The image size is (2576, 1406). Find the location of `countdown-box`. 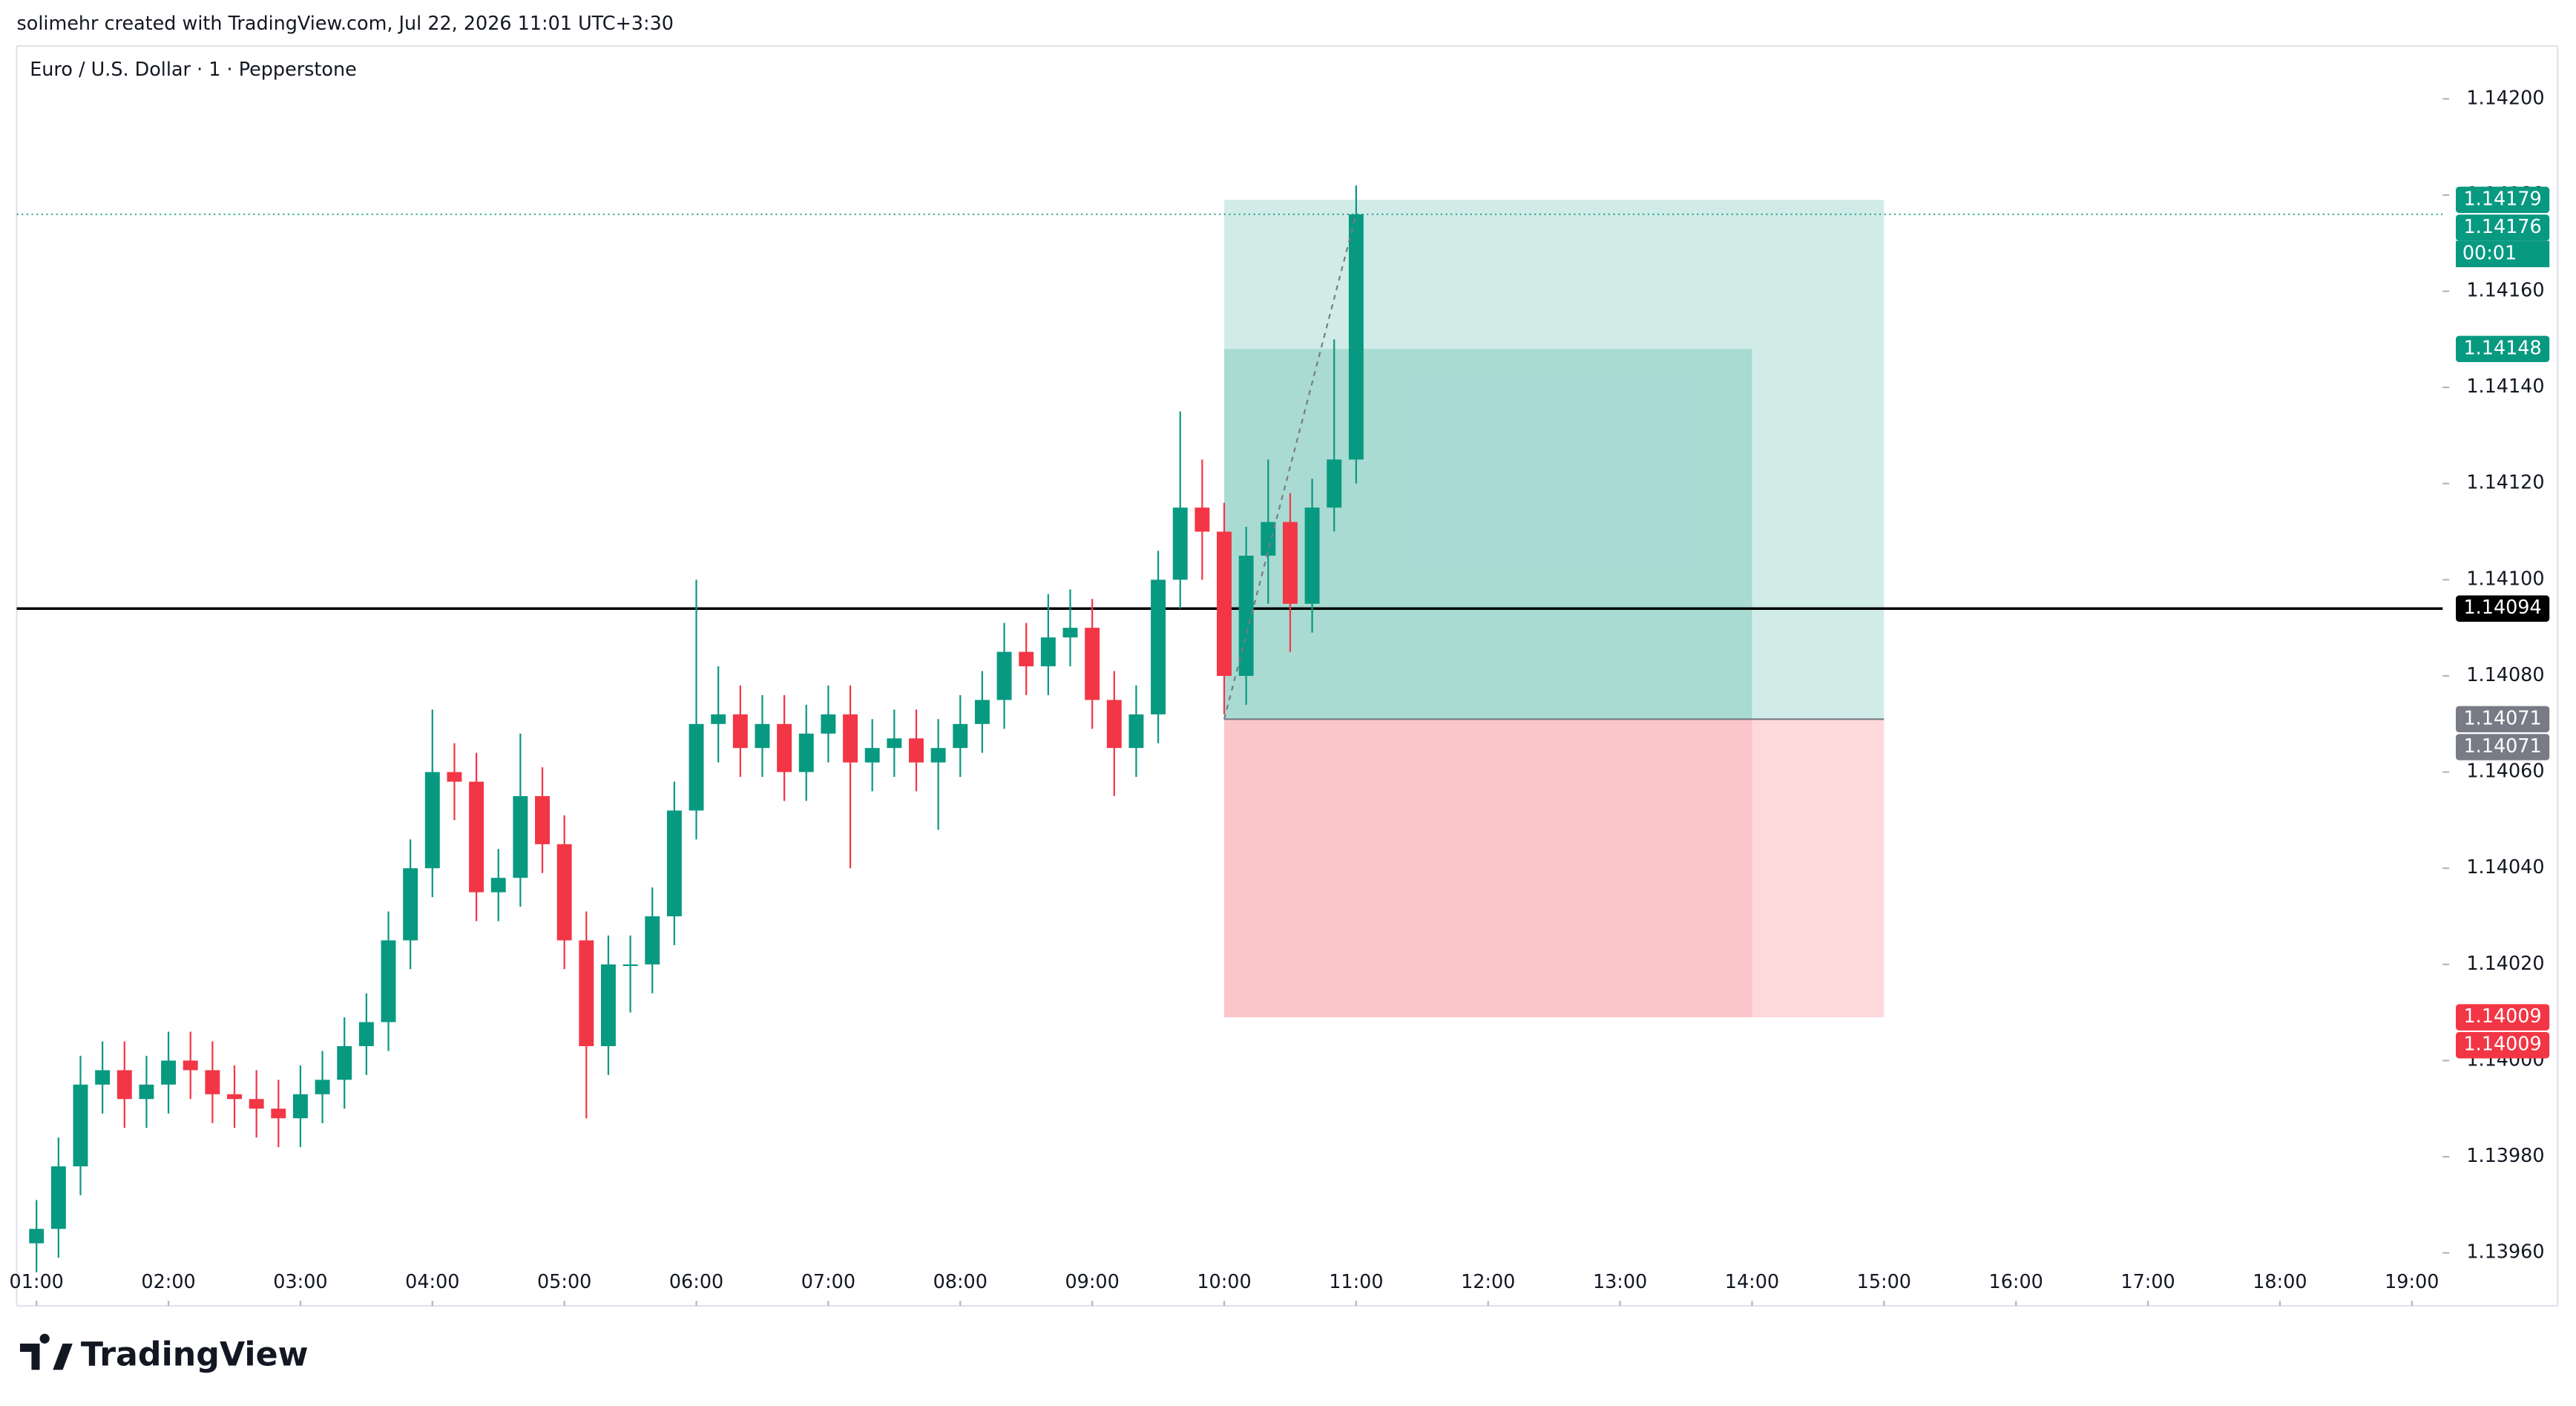

countdown-box is located at coordinates (2503, 254).